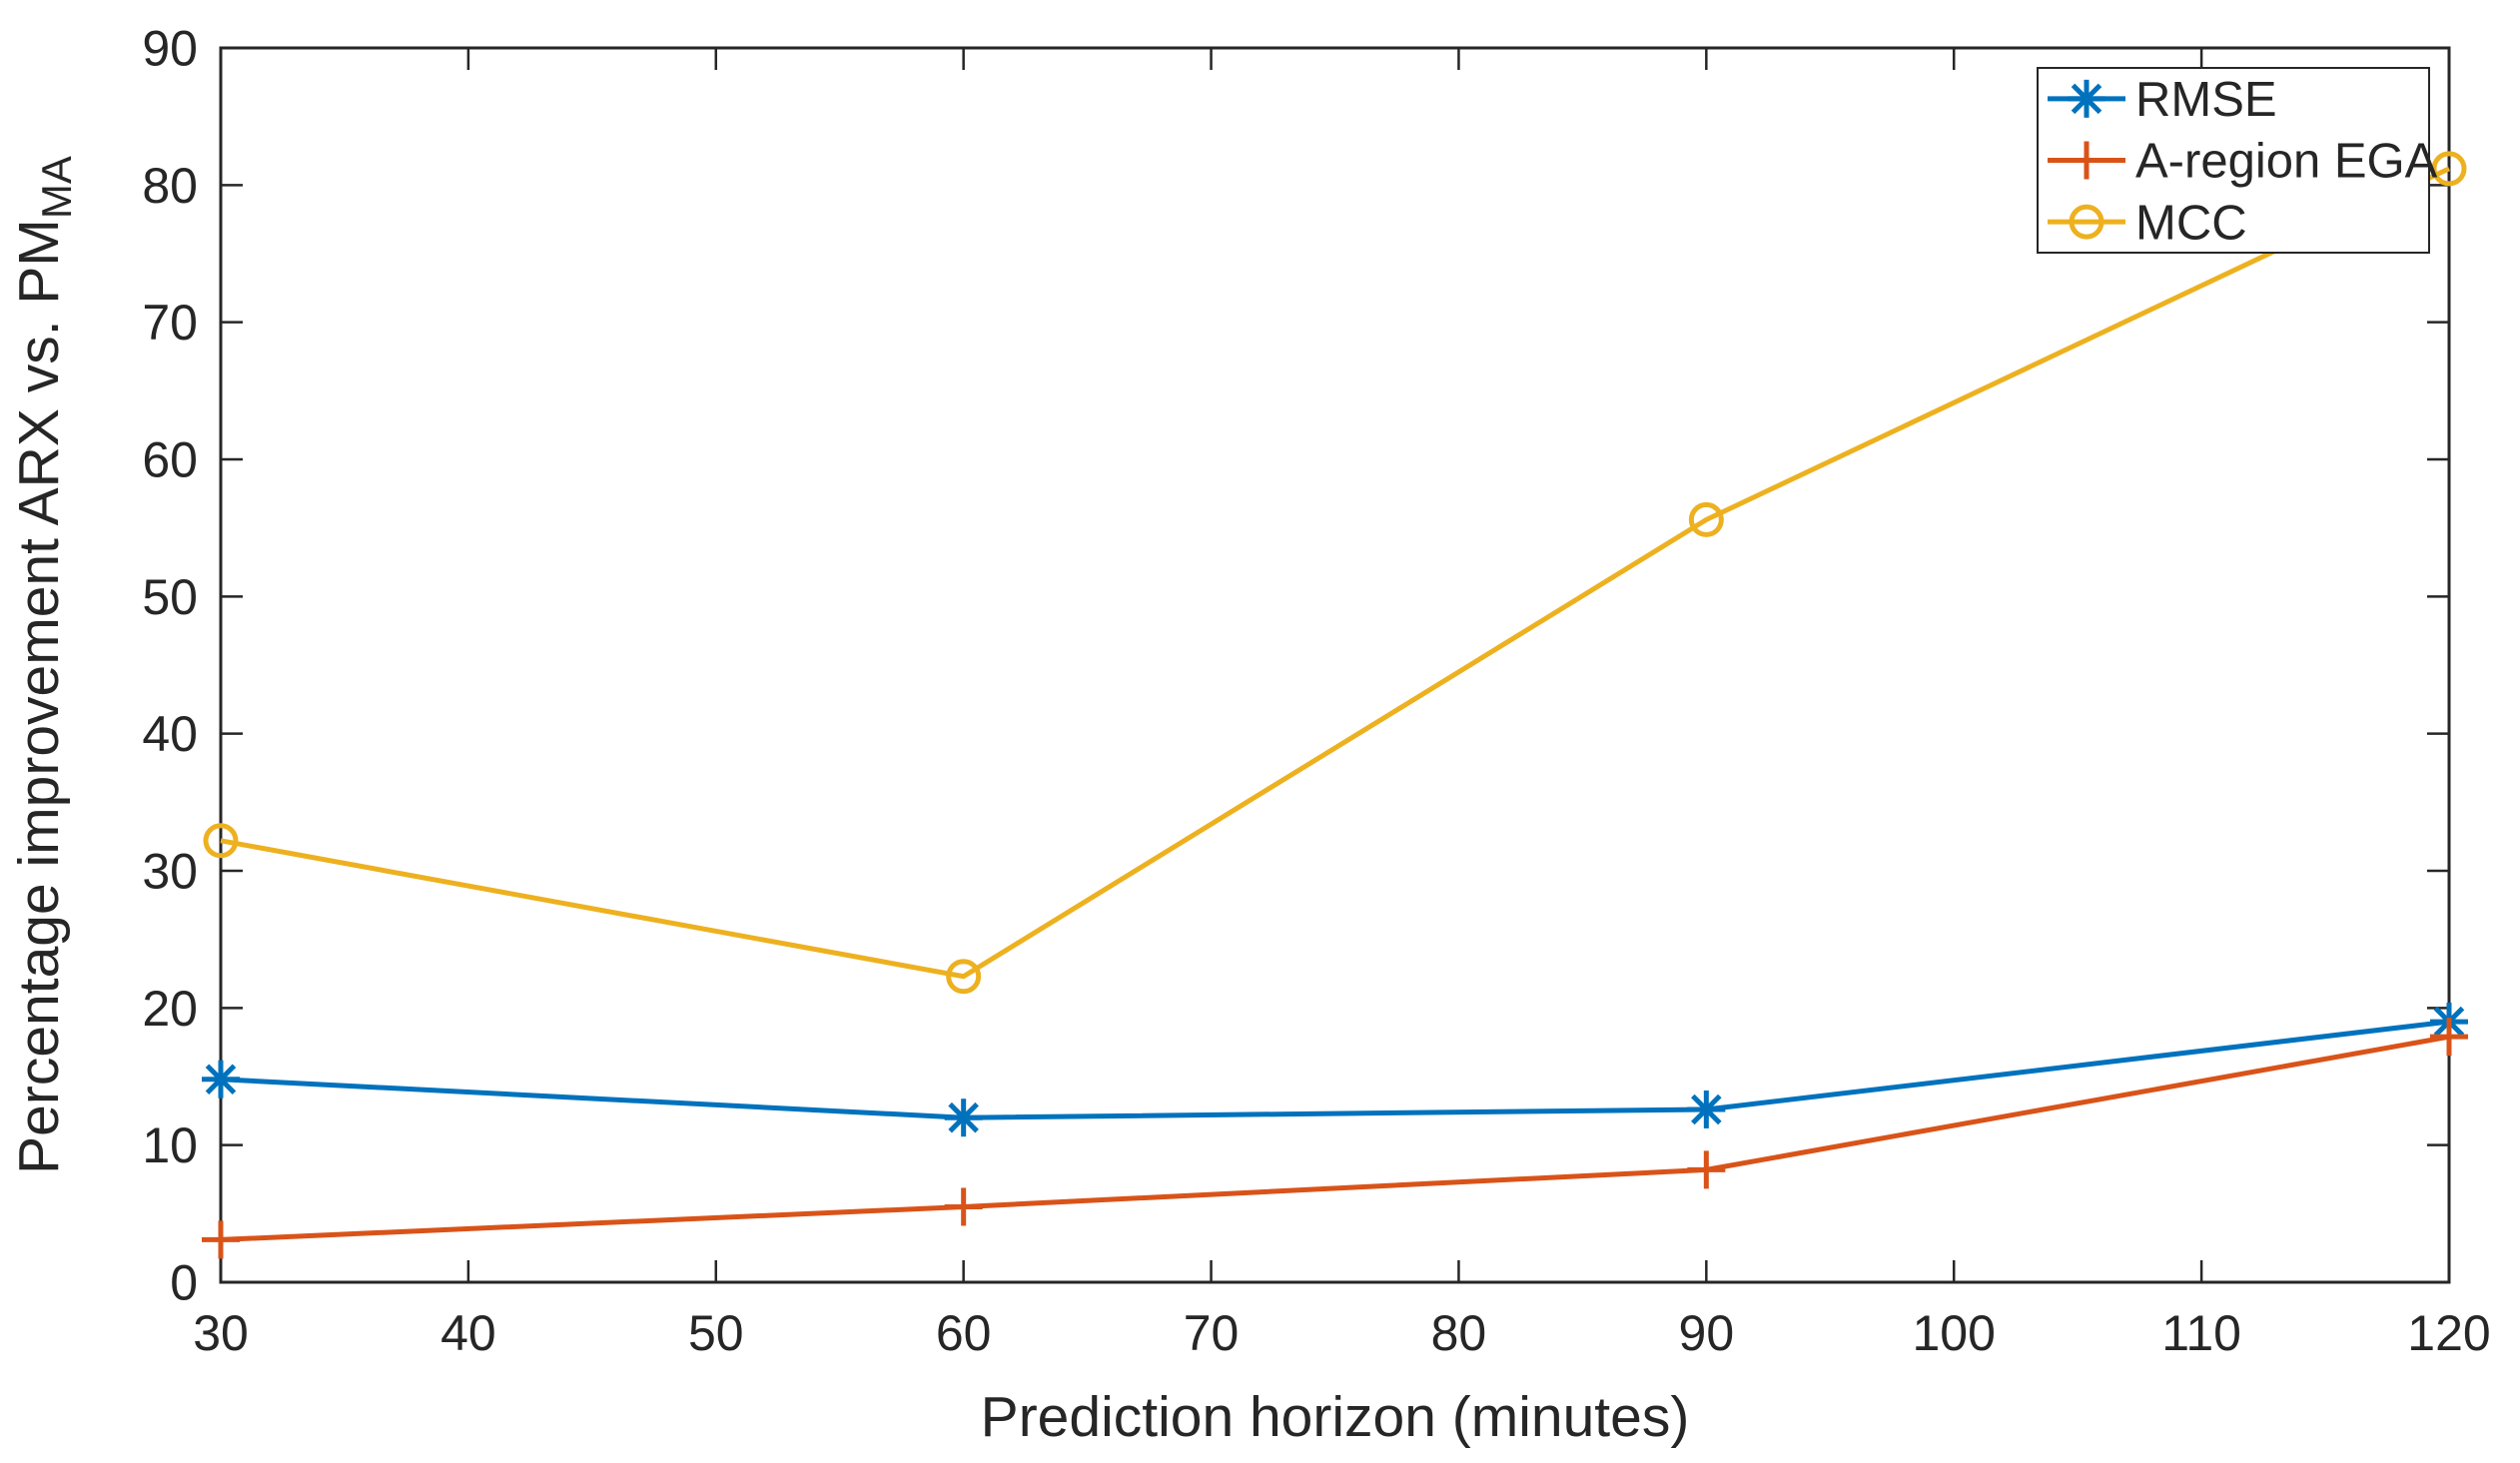 This screenshot has height=1463, width=2520. What do you see at coordinates (170, 597) in the screenshot?
I see `y-tick-label: 50` at bounding box center [170, 597].